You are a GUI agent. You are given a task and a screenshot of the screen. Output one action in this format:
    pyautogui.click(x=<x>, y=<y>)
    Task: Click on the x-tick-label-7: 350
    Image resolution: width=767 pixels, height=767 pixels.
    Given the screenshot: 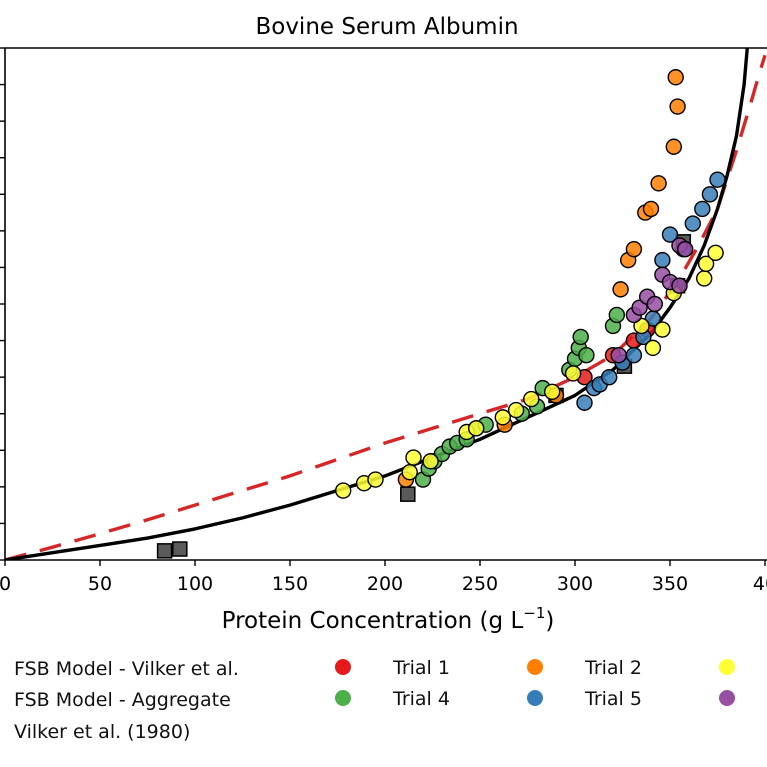 What is the action you would take?
    pyautogui.click(x=670, y=584)
    